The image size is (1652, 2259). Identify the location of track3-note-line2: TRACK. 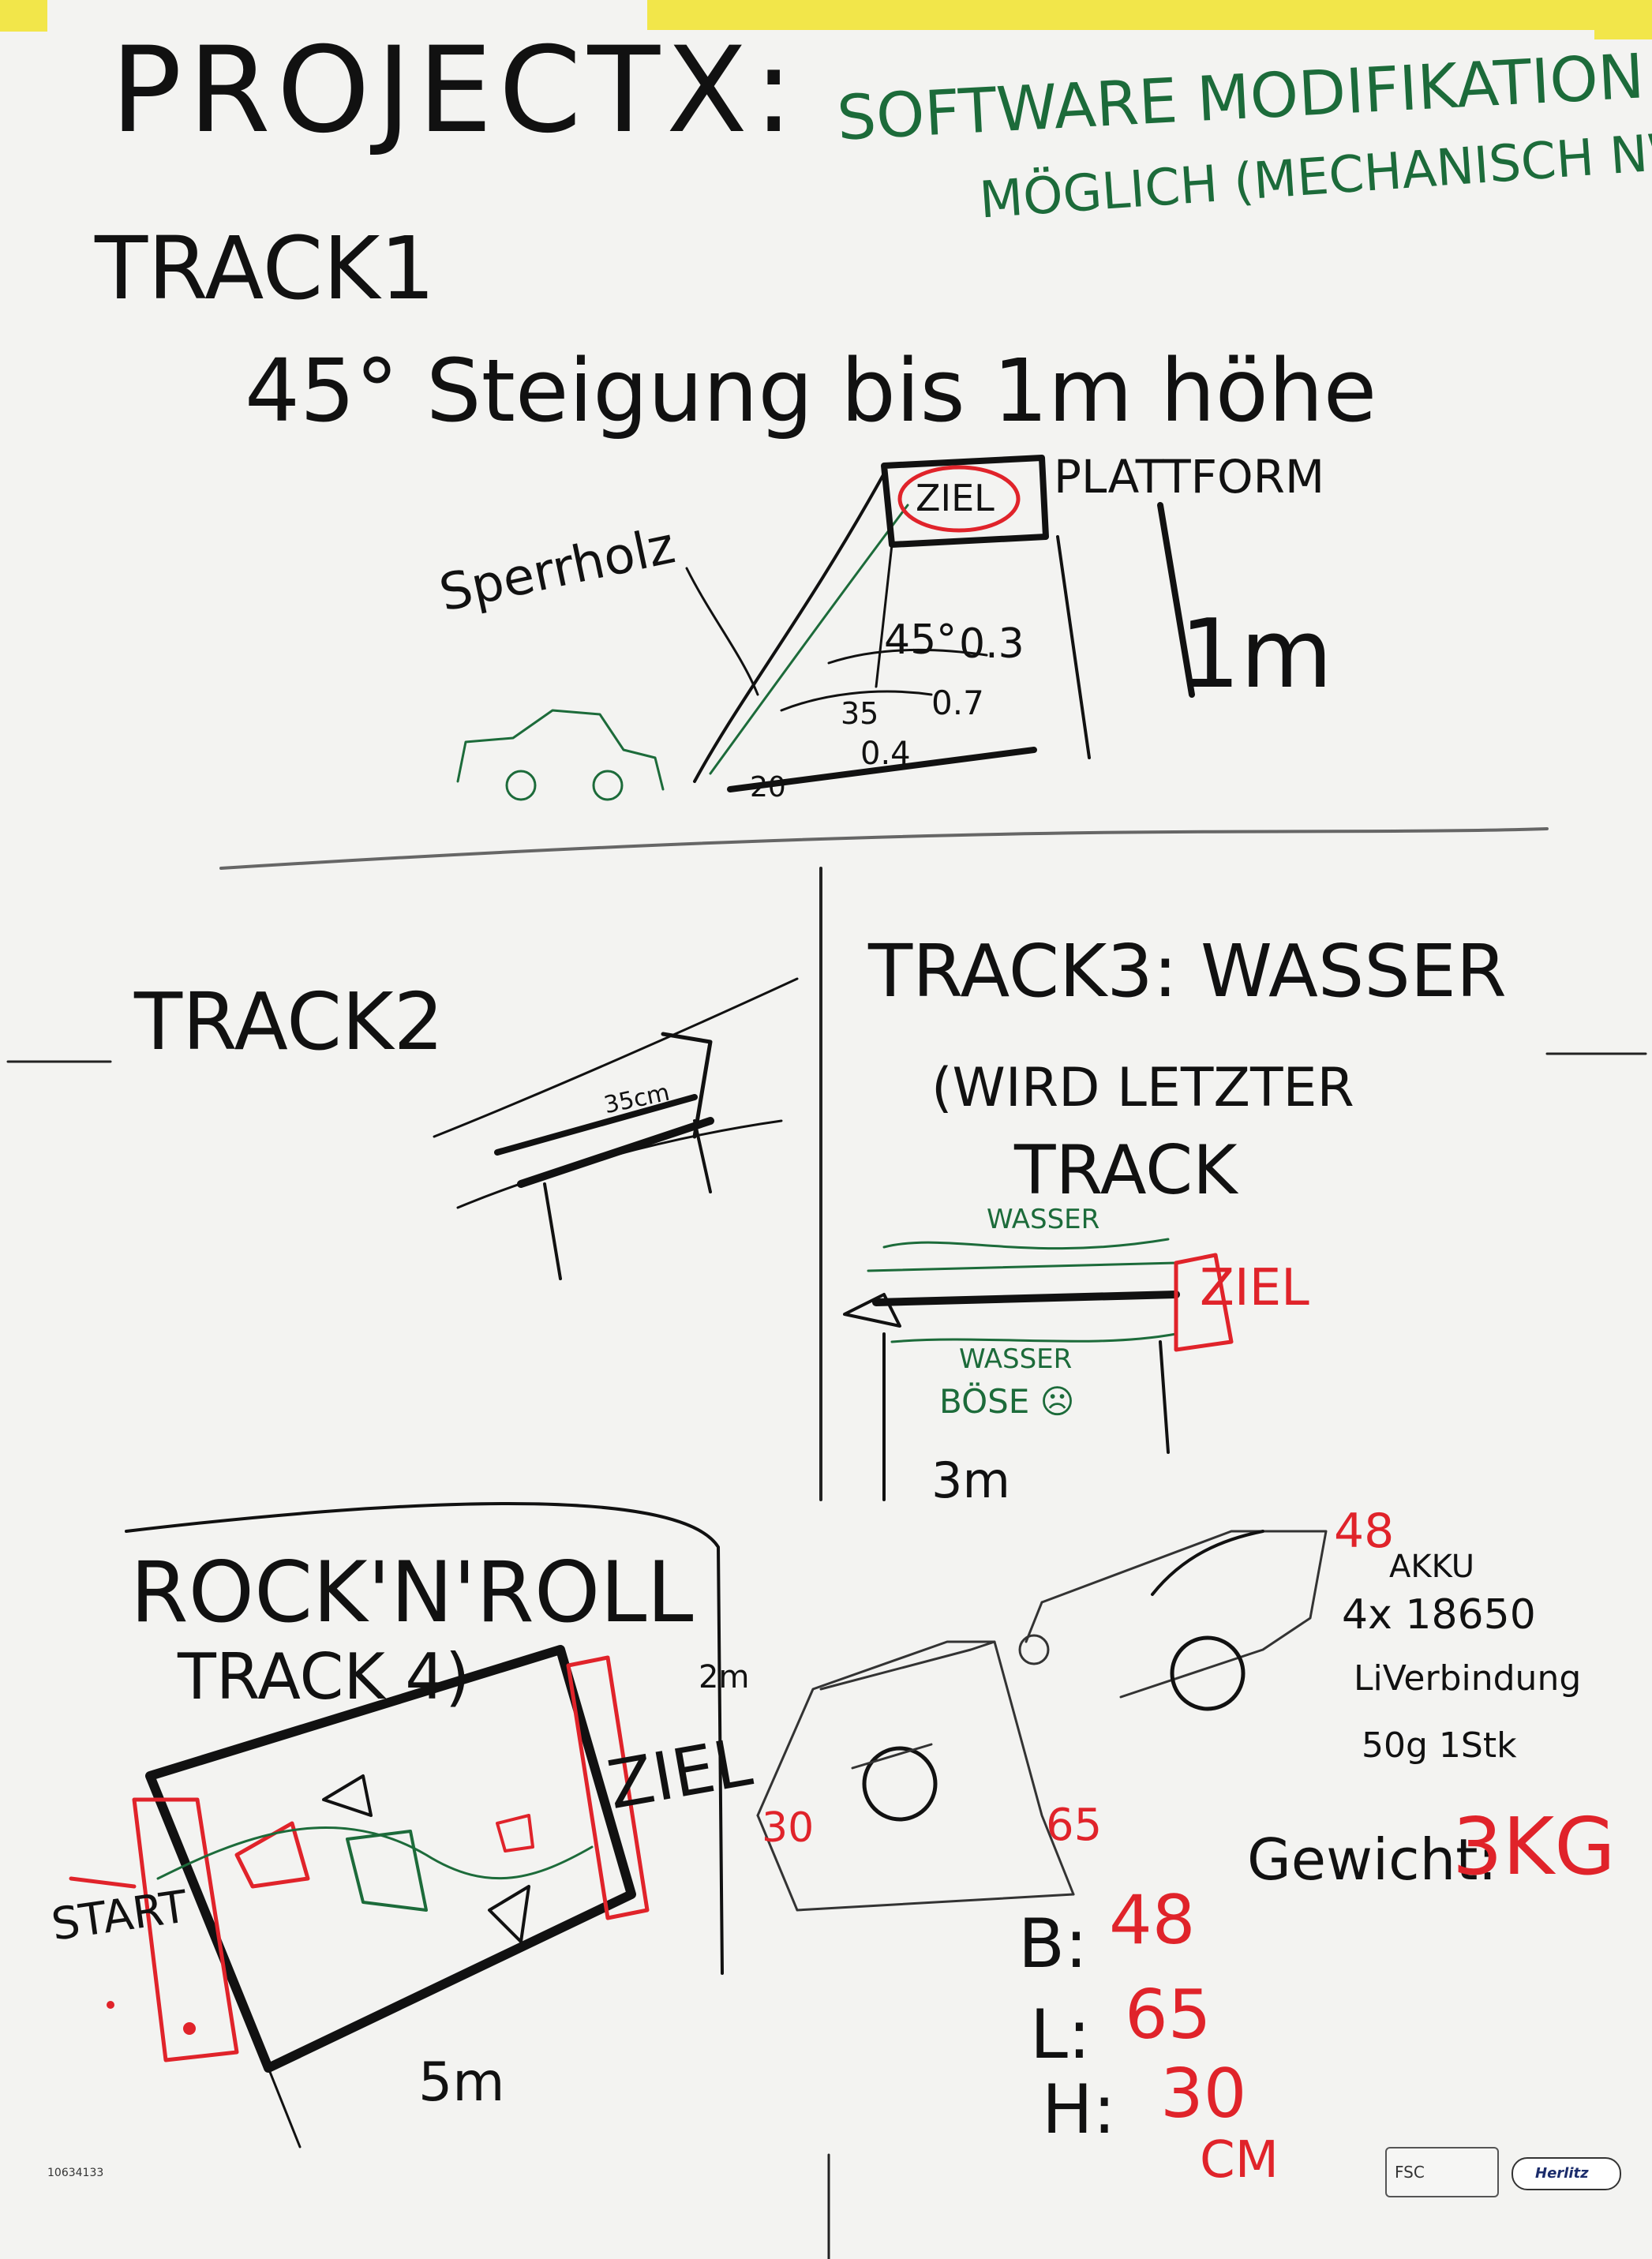
(1126, 1170).